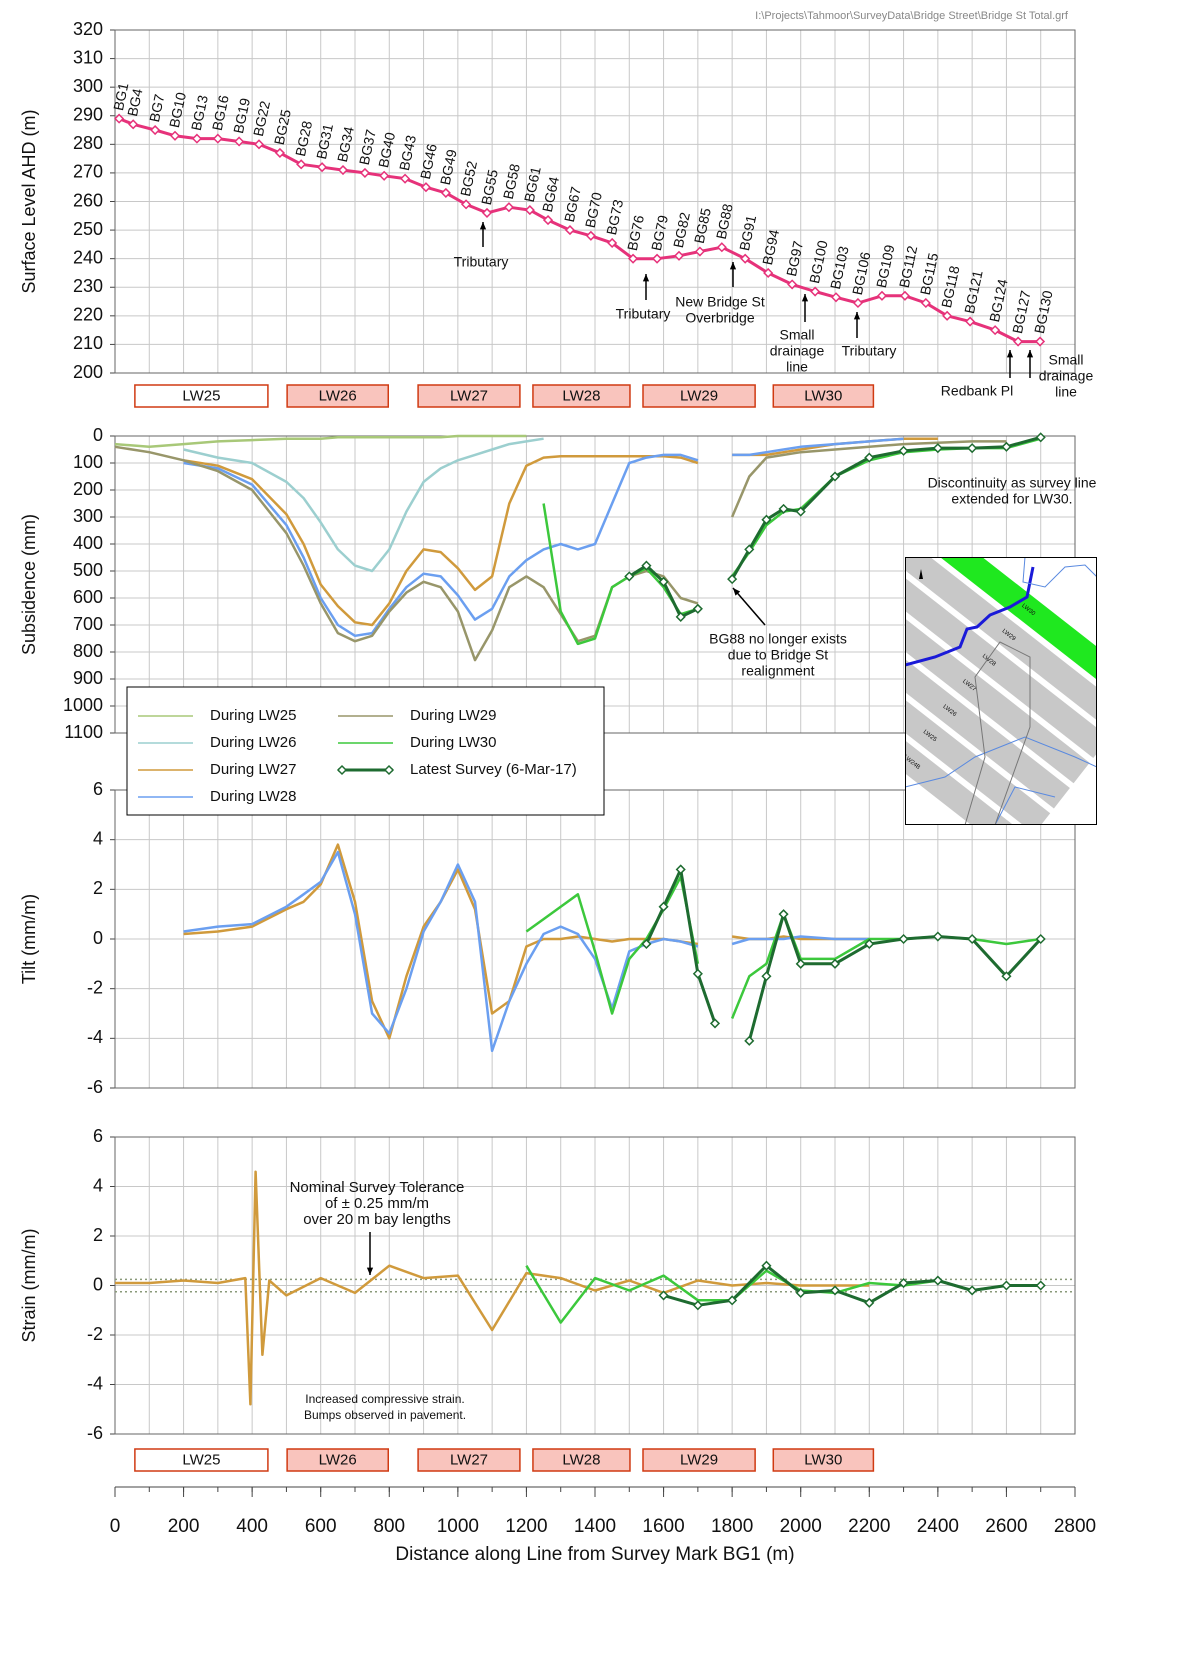  I want to click on legend-label: Latest Survey (6-Mar-17), so click(493, 769).